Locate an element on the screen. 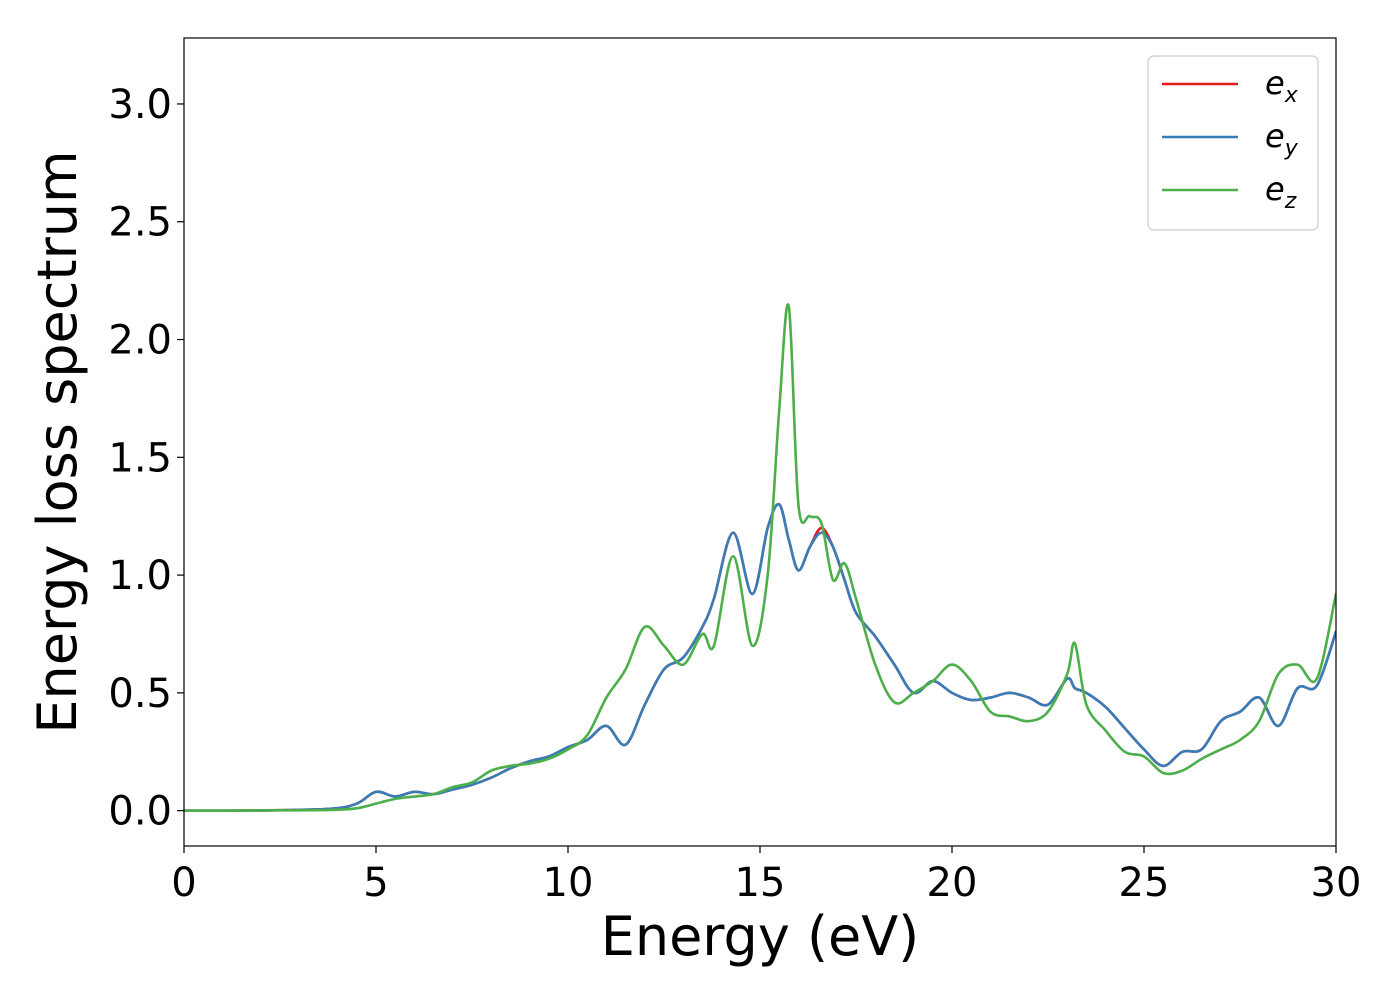 This screenshot has height=1000, width=1400. y-tick-label: 0.5 is located at coordinates (140, 694).